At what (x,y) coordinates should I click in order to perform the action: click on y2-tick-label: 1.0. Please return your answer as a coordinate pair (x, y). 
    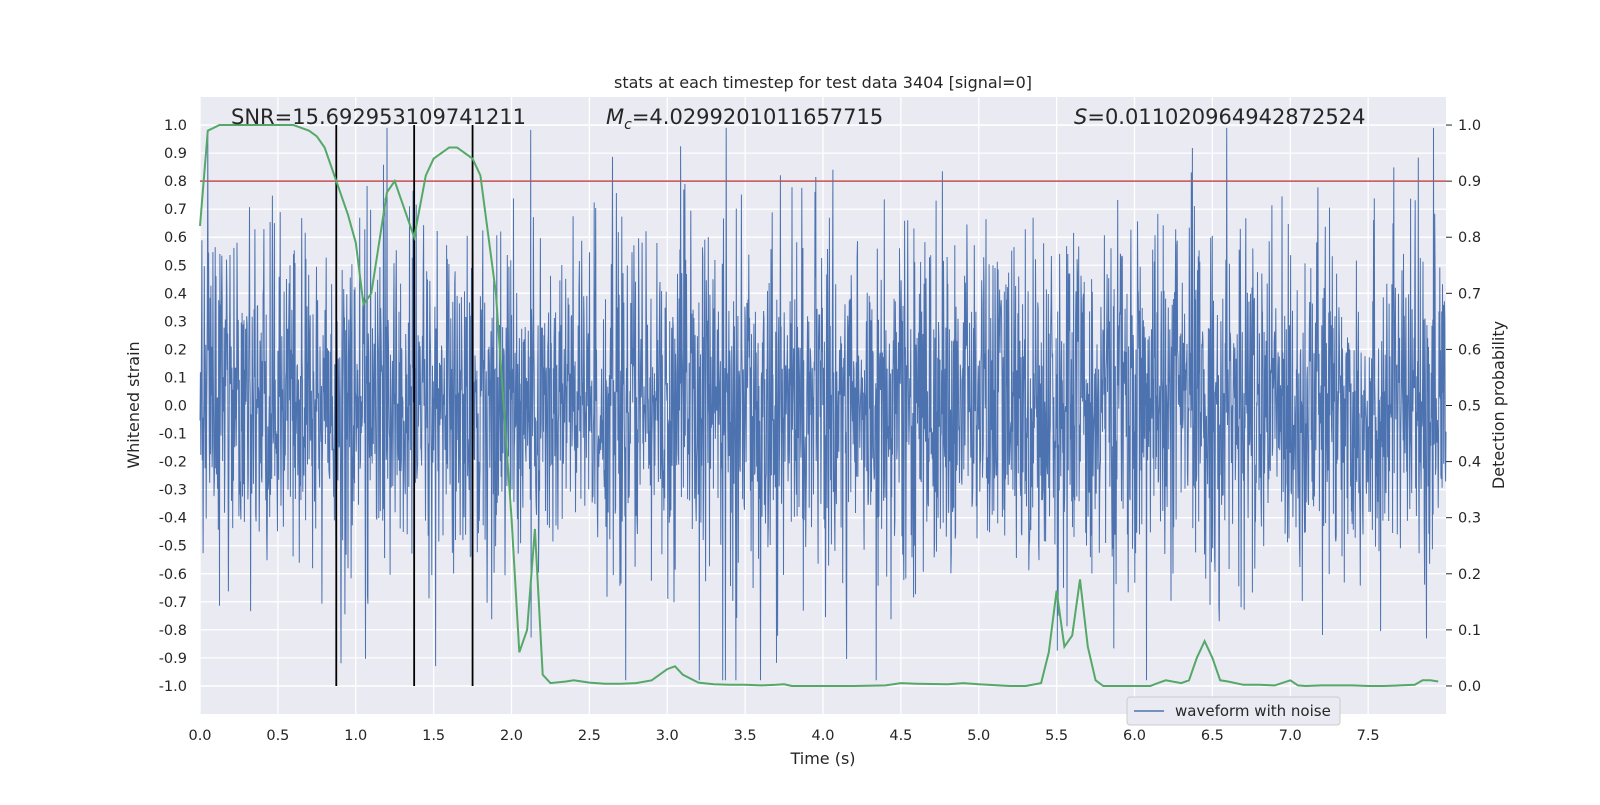
    Looking at the image, I should click on (1469, 126).